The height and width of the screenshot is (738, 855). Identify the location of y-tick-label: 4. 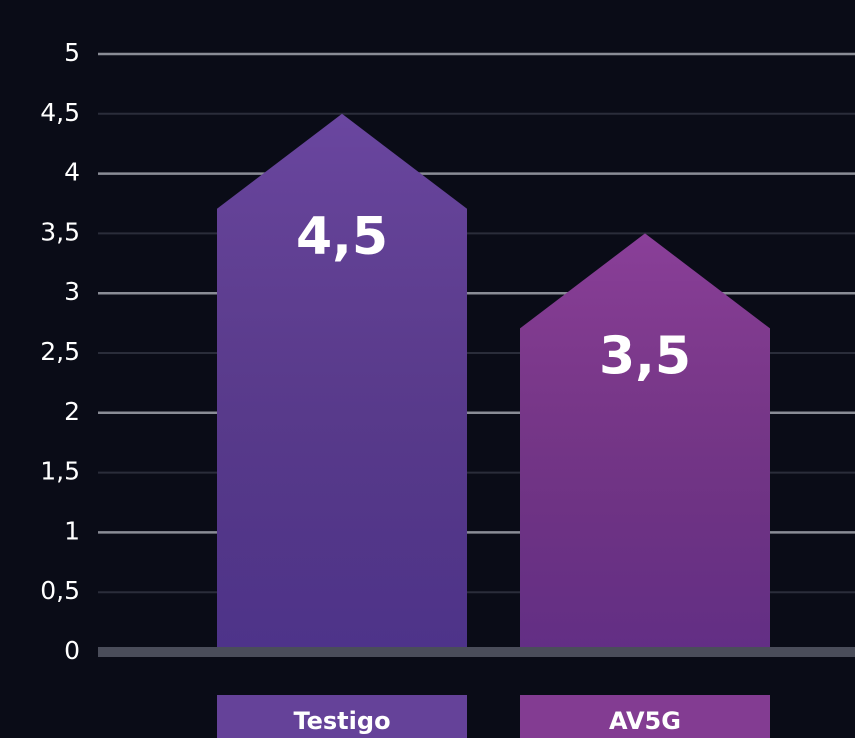
(72, 172).